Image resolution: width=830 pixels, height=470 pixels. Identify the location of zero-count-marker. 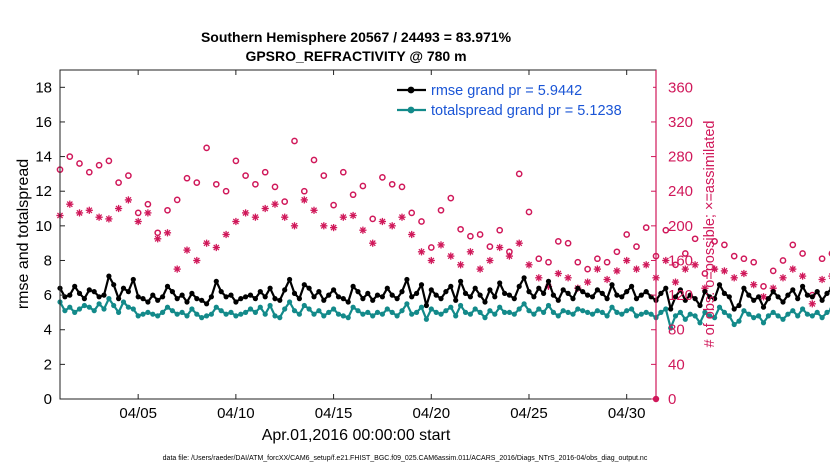
(656, 399).